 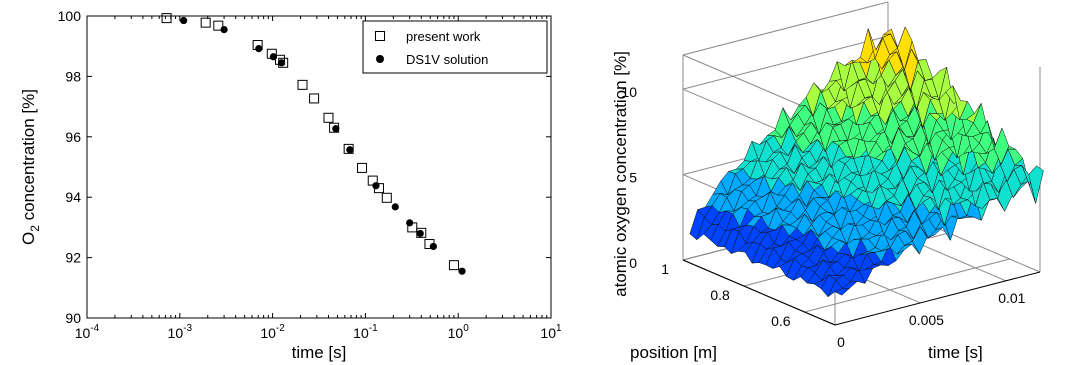 What do you see at coordinates (926, 320) in the screenshot?
I see `time-tick-label: 0.005` at bounding box center [926, 320].